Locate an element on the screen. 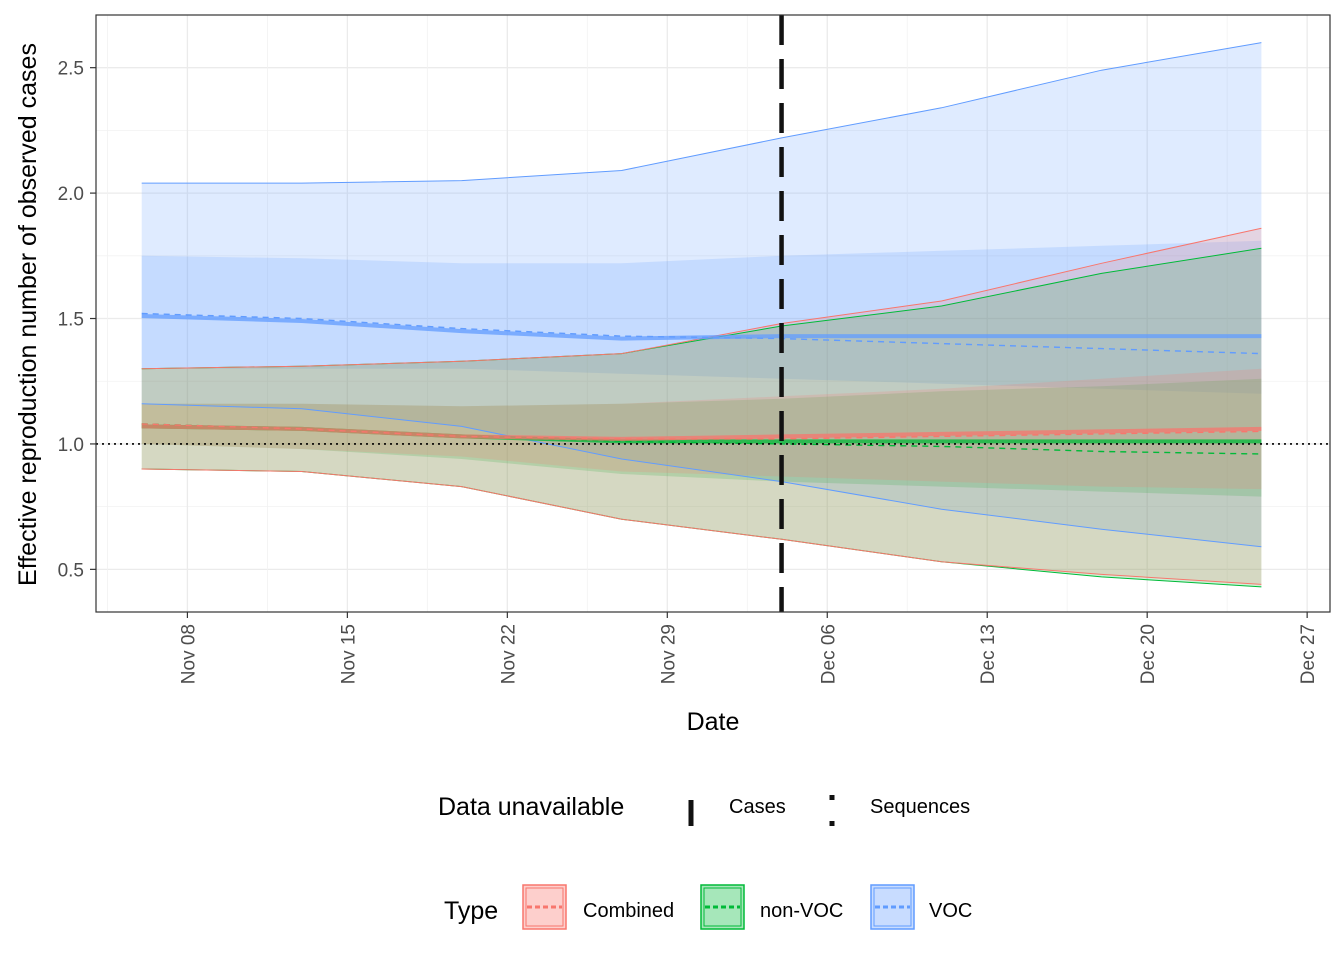 The width and height of the screenshot is (1344, 960). median-line-voc is located at coordinates (701, 327).